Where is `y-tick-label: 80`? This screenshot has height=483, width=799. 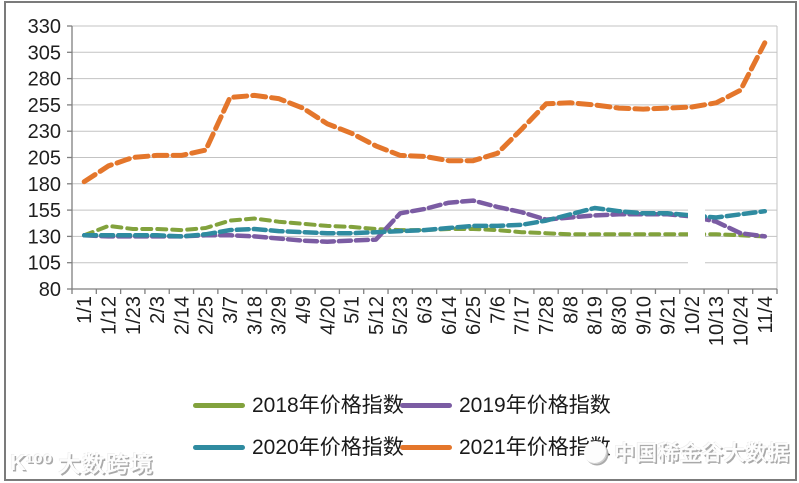 y-tick-label: 80 is located at coordinates (50, 290).